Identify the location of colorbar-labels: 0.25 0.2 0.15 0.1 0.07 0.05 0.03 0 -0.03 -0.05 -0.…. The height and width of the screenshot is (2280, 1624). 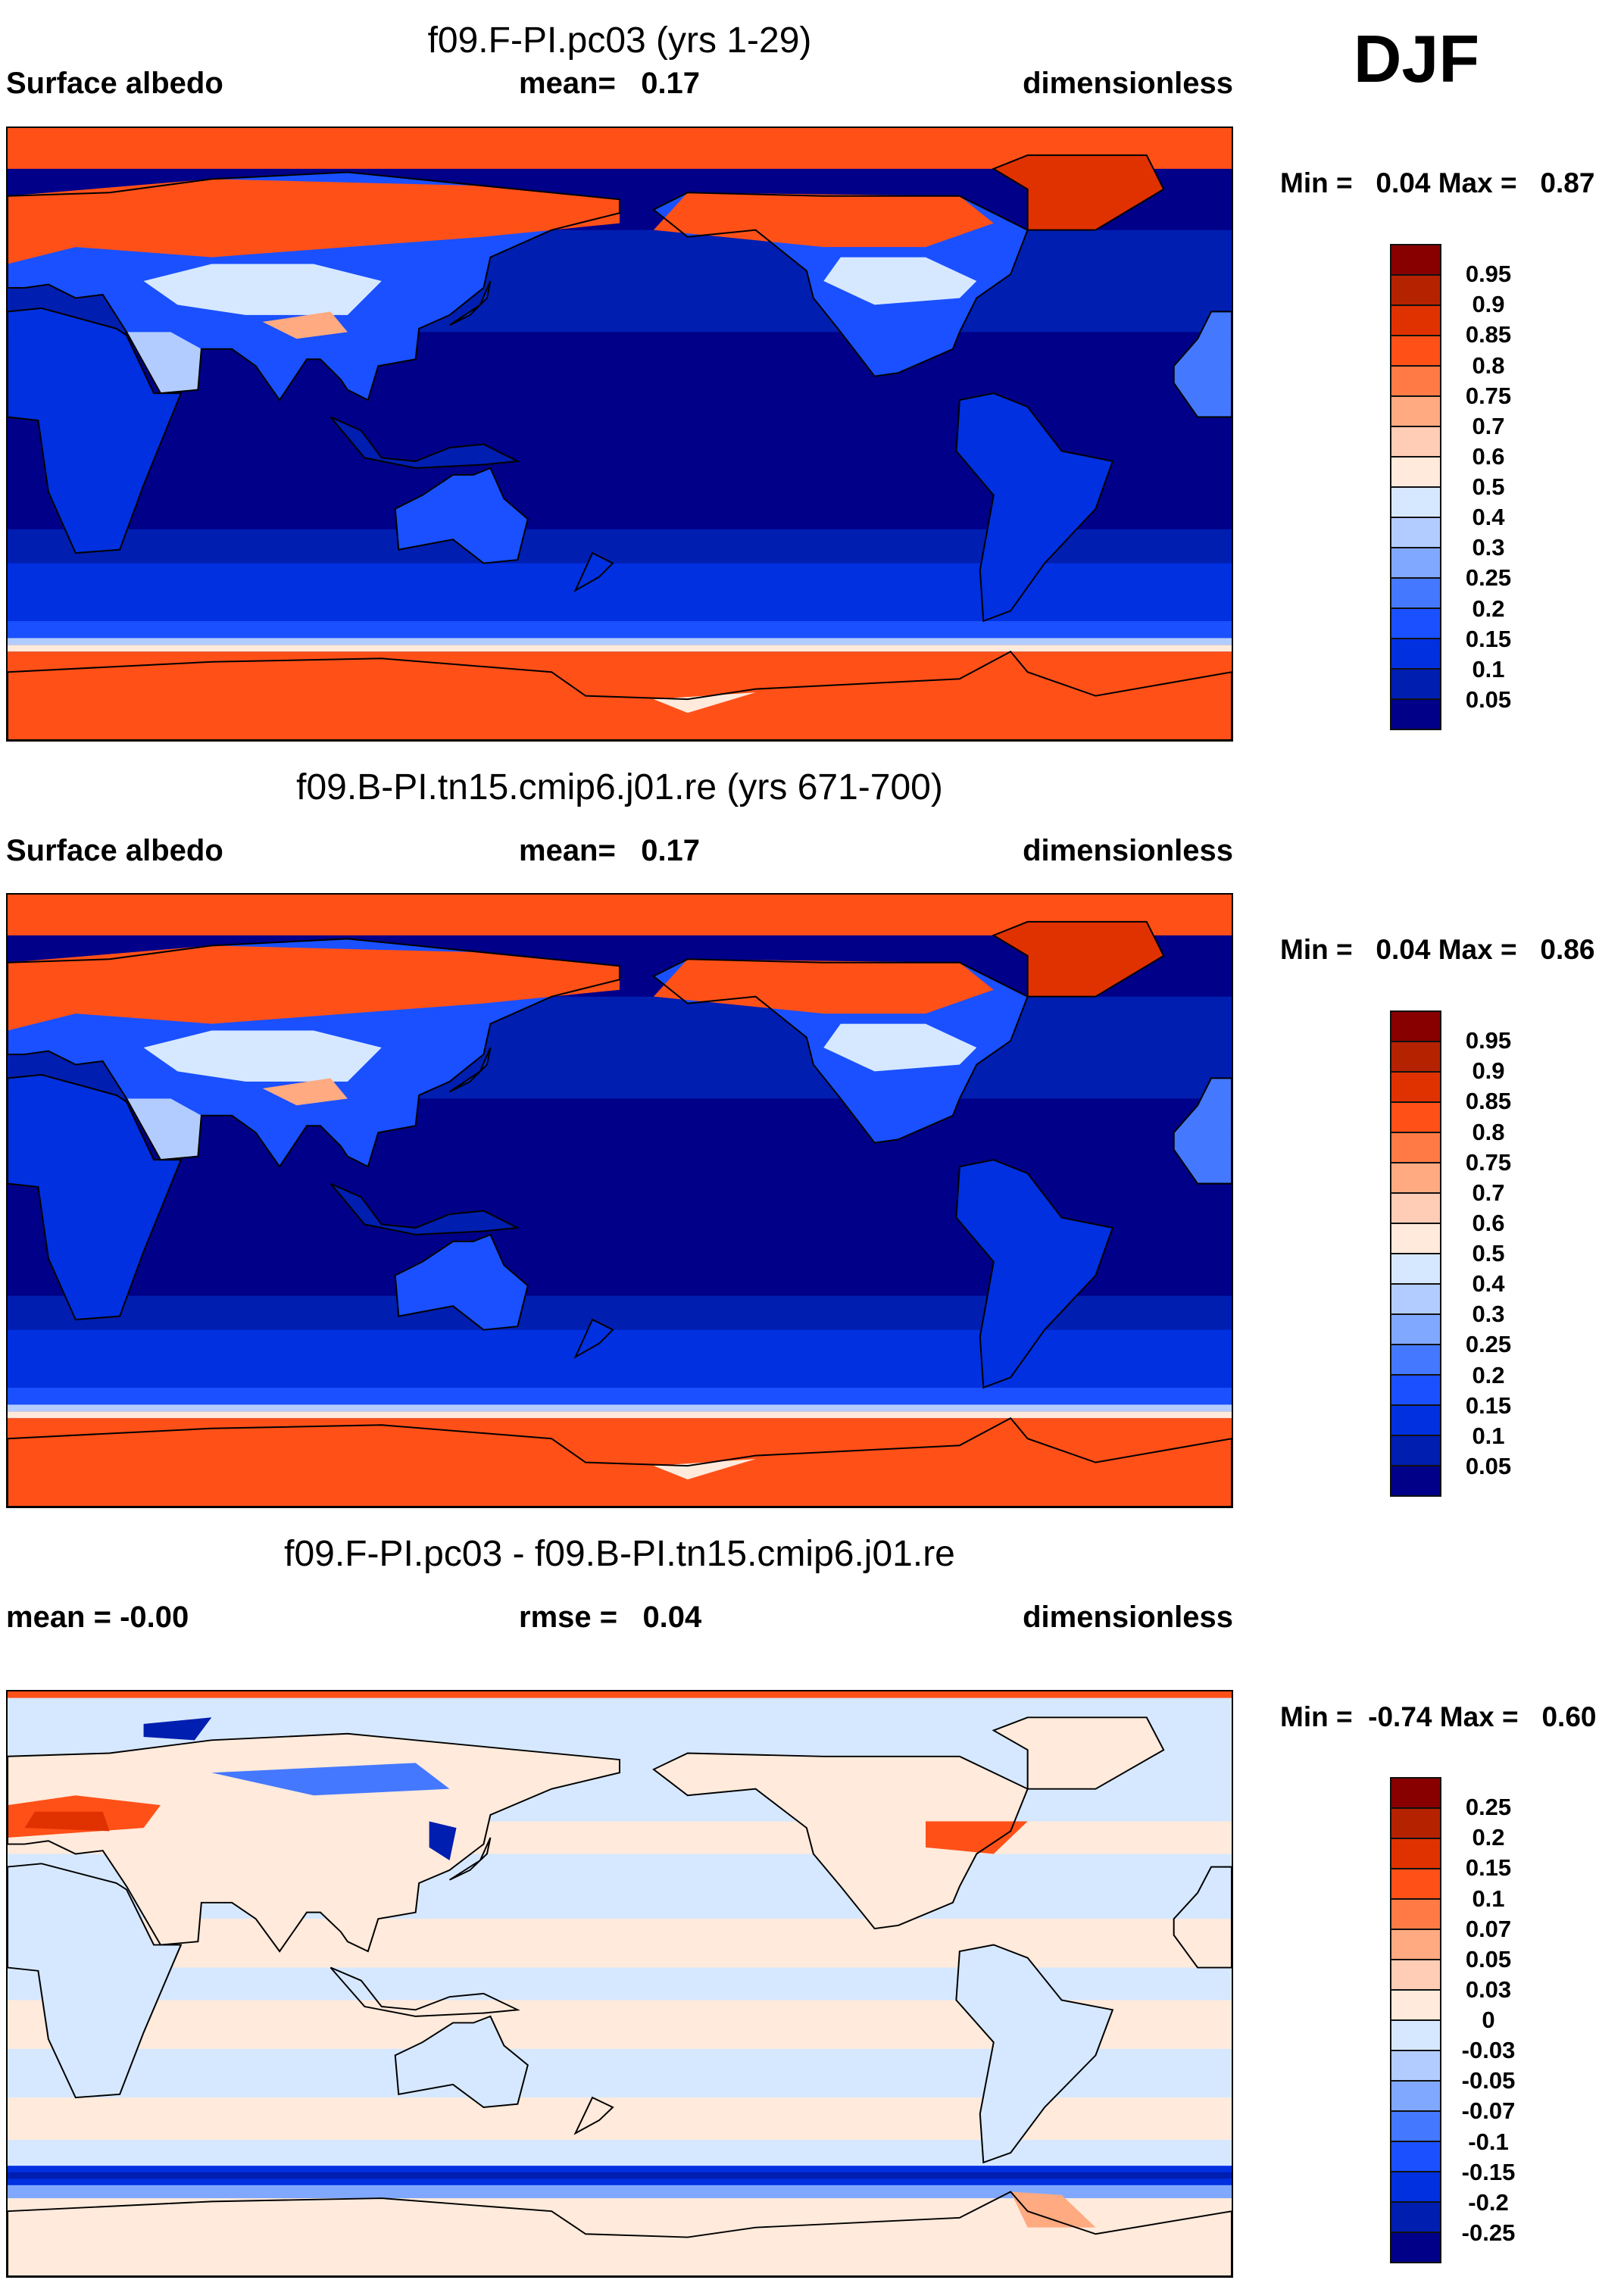
(1488, 2020).